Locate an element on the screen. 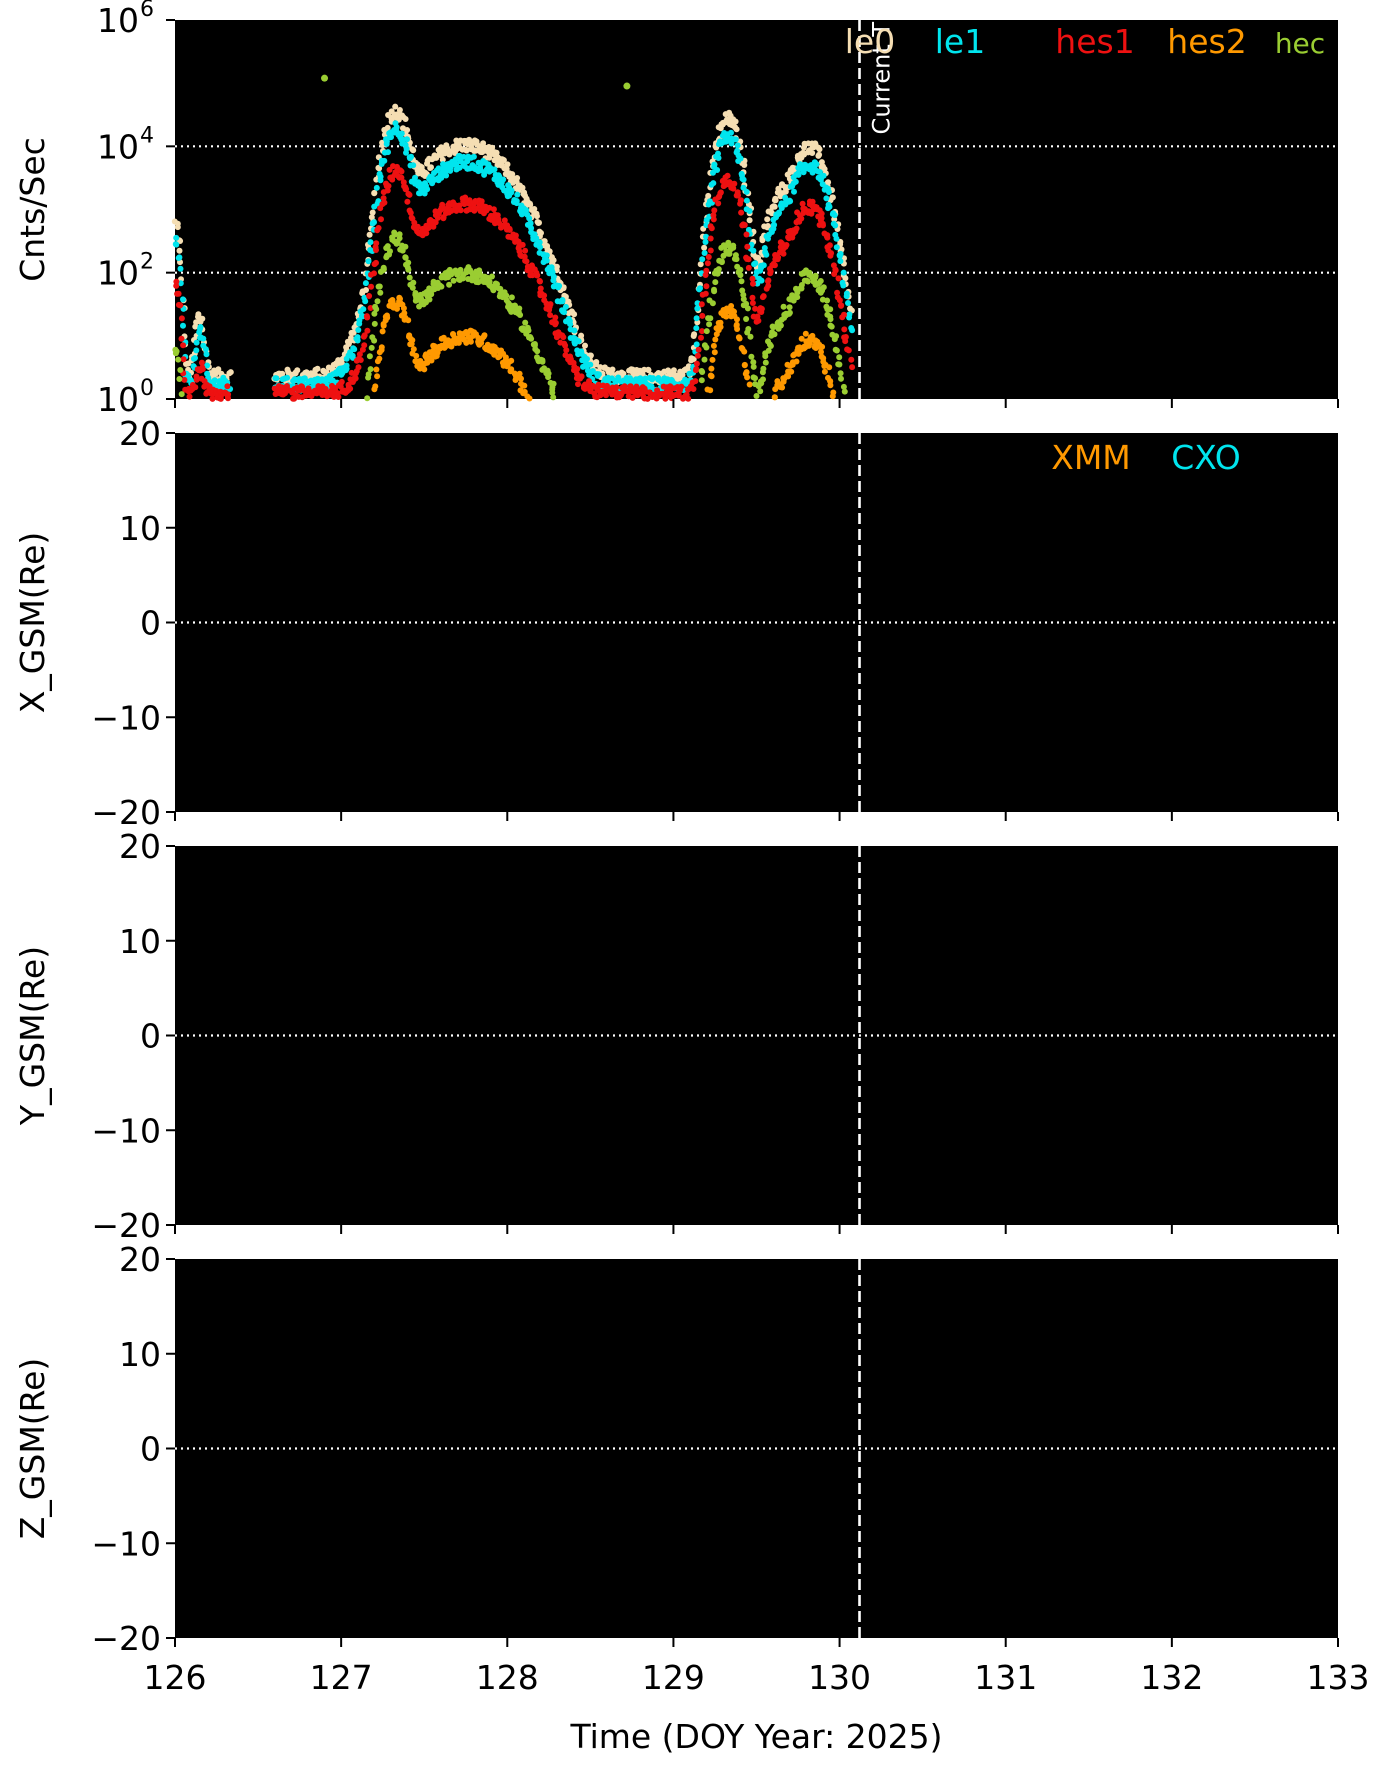 This screenshot has width=1375, height=1765. y-tick-label: −10 is located at coordinates (126, 717).